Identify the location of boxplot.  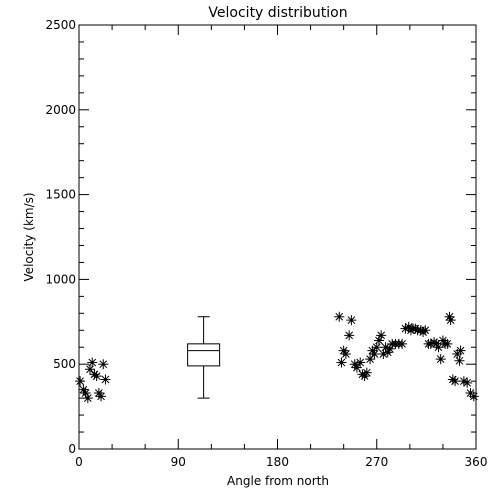
(204, 357).